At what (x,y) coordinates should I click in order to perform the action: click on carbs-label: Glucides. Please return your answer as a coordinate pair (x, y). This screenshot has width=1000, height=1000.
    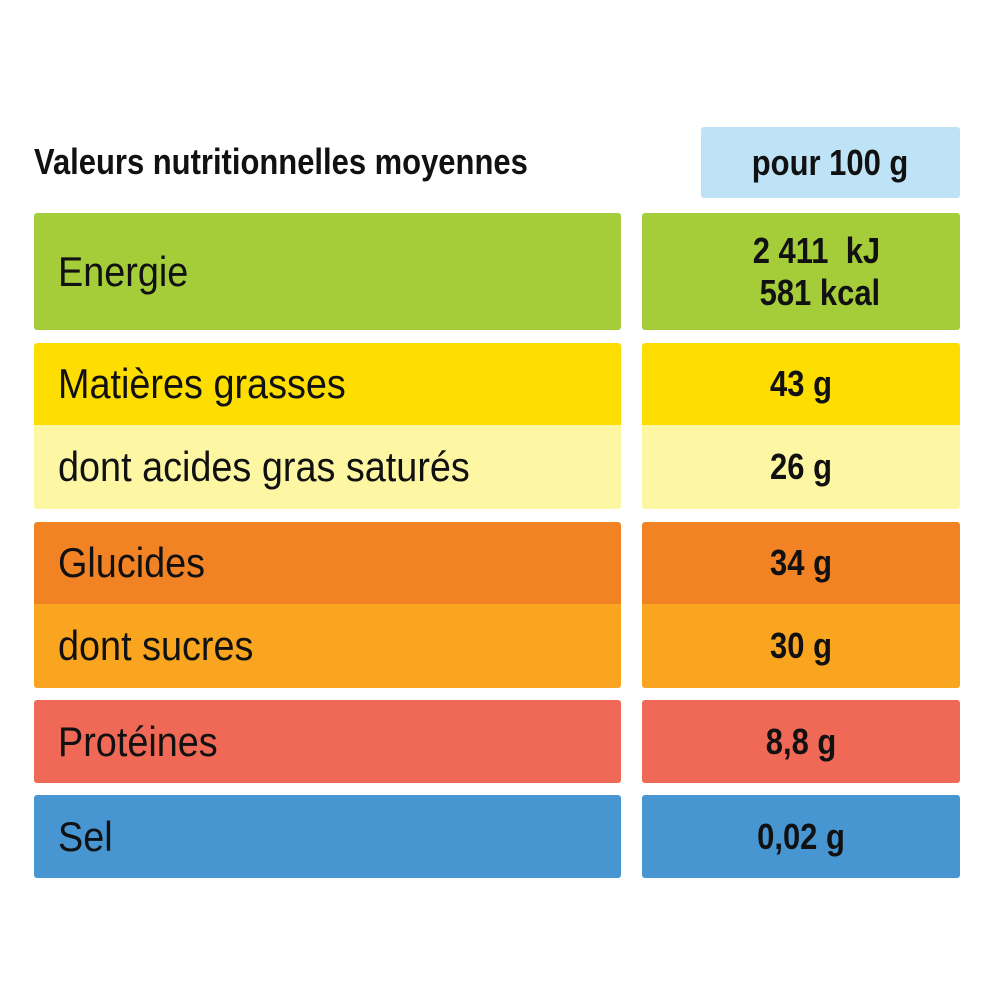
    Looking at the image, I should click on (132, 562).